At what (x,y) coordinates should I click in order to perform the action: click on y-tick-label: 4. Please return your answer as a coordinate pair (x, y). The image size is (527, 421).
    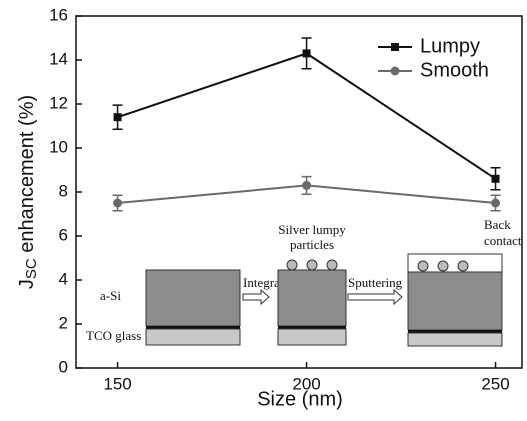
    Looking at the image, I should click on (63, 278).